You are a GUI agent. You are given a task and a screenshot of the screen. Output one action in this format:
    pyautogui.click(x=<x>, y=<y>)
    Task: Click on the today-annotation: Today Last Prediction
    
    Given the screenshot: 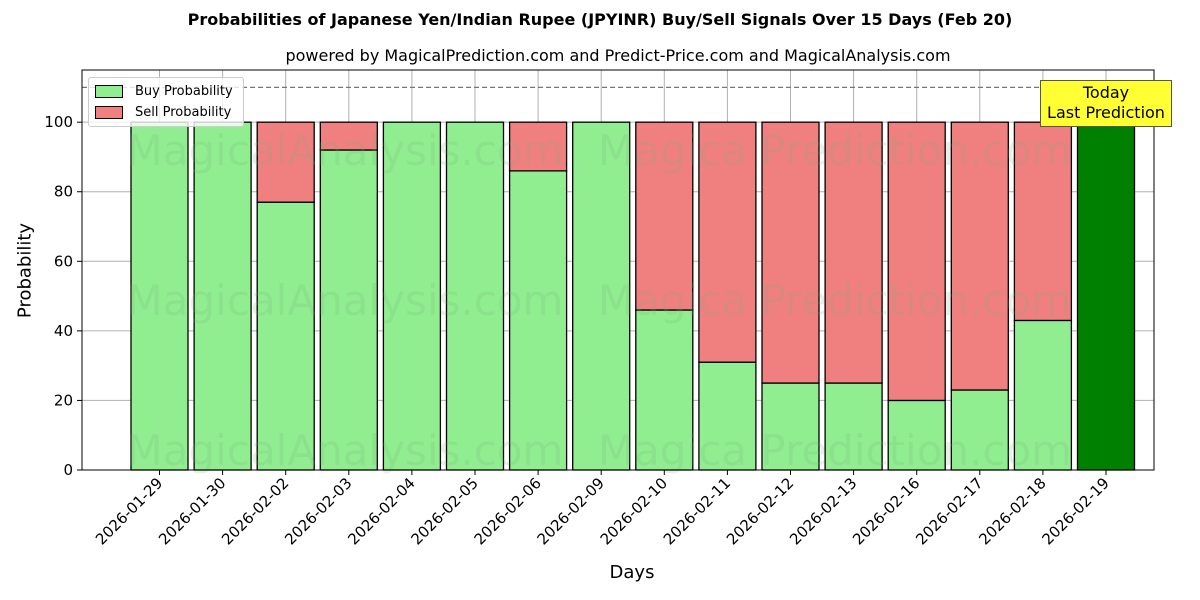 What is the action you would take?
    pyautogui.click(x=1106, y=103)
    